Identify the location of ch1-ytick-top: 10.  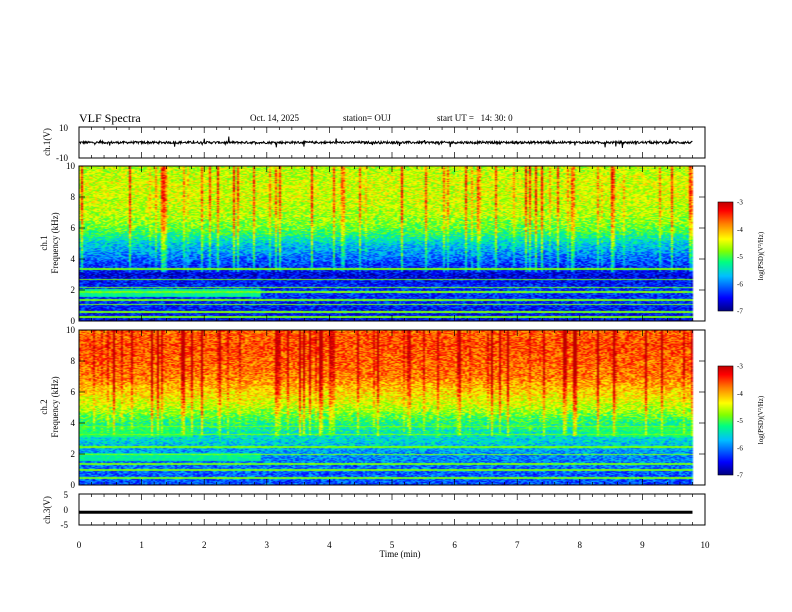
(64, 128).